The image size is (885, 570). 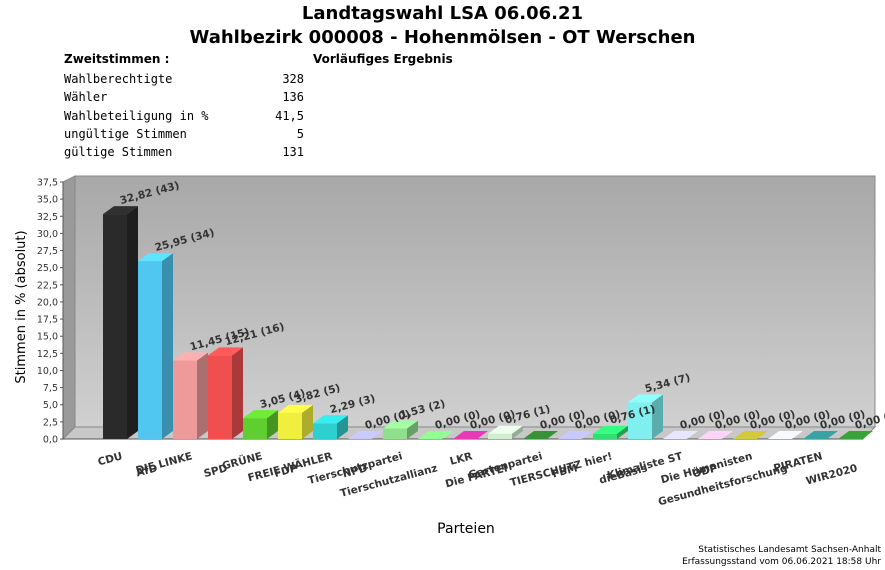 I want to click on chart-title: Landtagswahl LSA 06.06.21, so click(x=442, y=13).